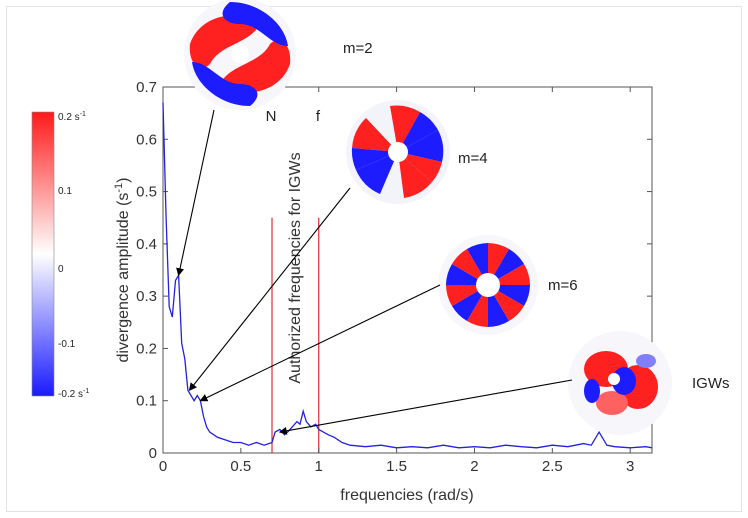 Image resolution: width=748 pixels, height=518 pixels. I want to click on x-axis-label: frequencies (rad/s), so click(406, 495).